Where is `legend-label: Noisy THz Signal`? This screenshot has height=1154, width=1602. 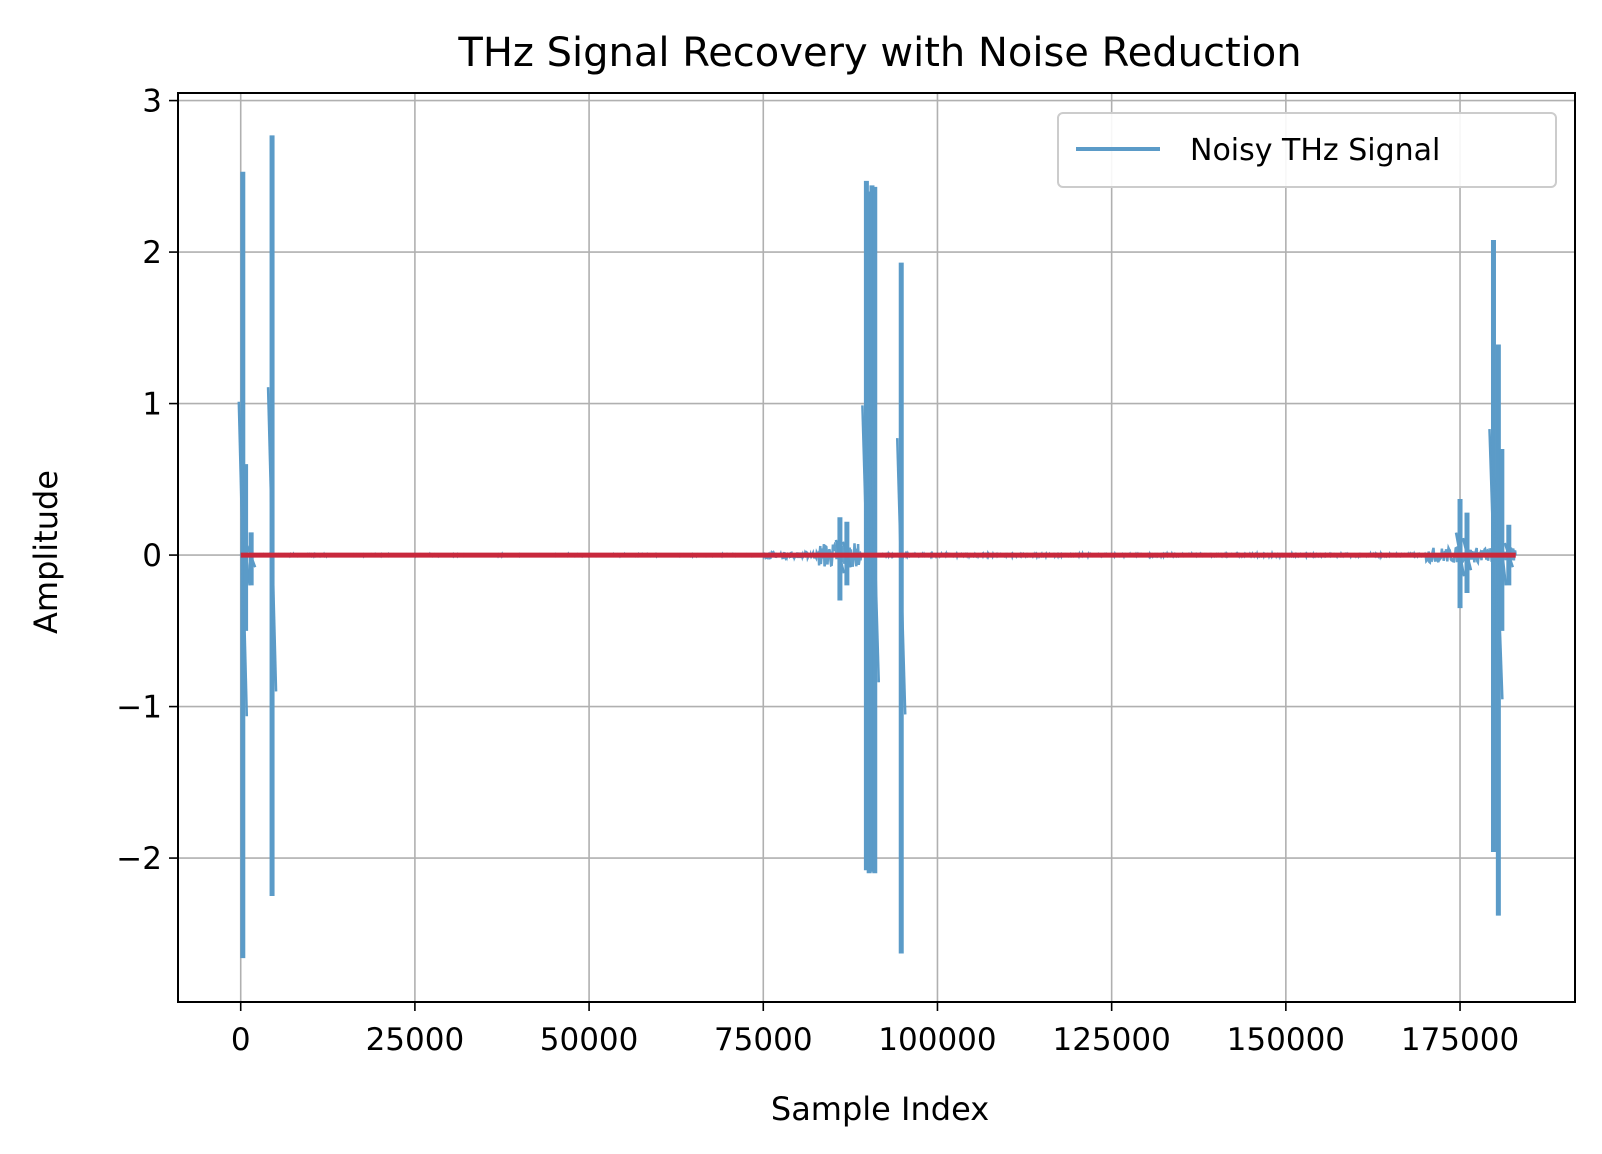 legend-label: Noisy THz Signal is located at coordinates (1315, 150).